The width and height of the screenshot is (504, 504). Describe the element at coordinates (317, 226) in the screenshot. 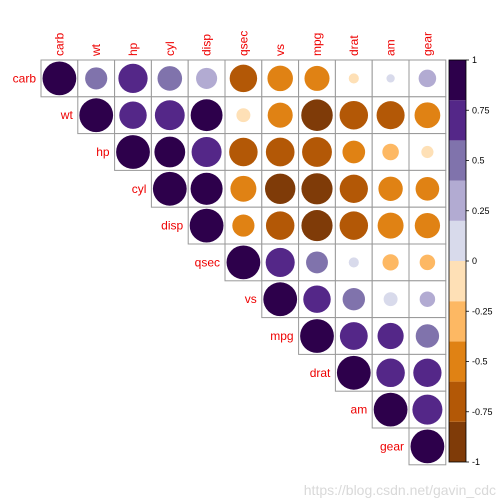

I see `corr-circle-disp-mpg` at that location.